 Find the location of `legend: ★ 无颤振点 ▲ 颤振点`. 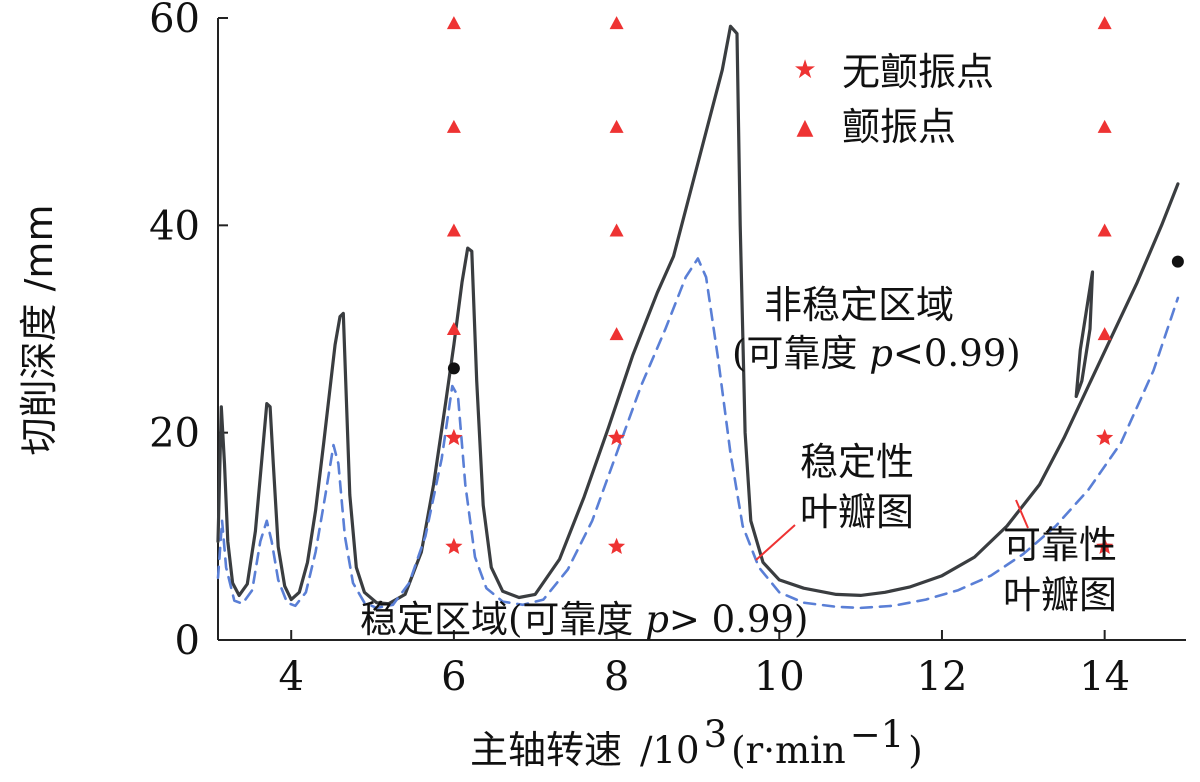

legend: ★ 无颤振点 ▲ 颤振点 is located at coordinates (893, 99).